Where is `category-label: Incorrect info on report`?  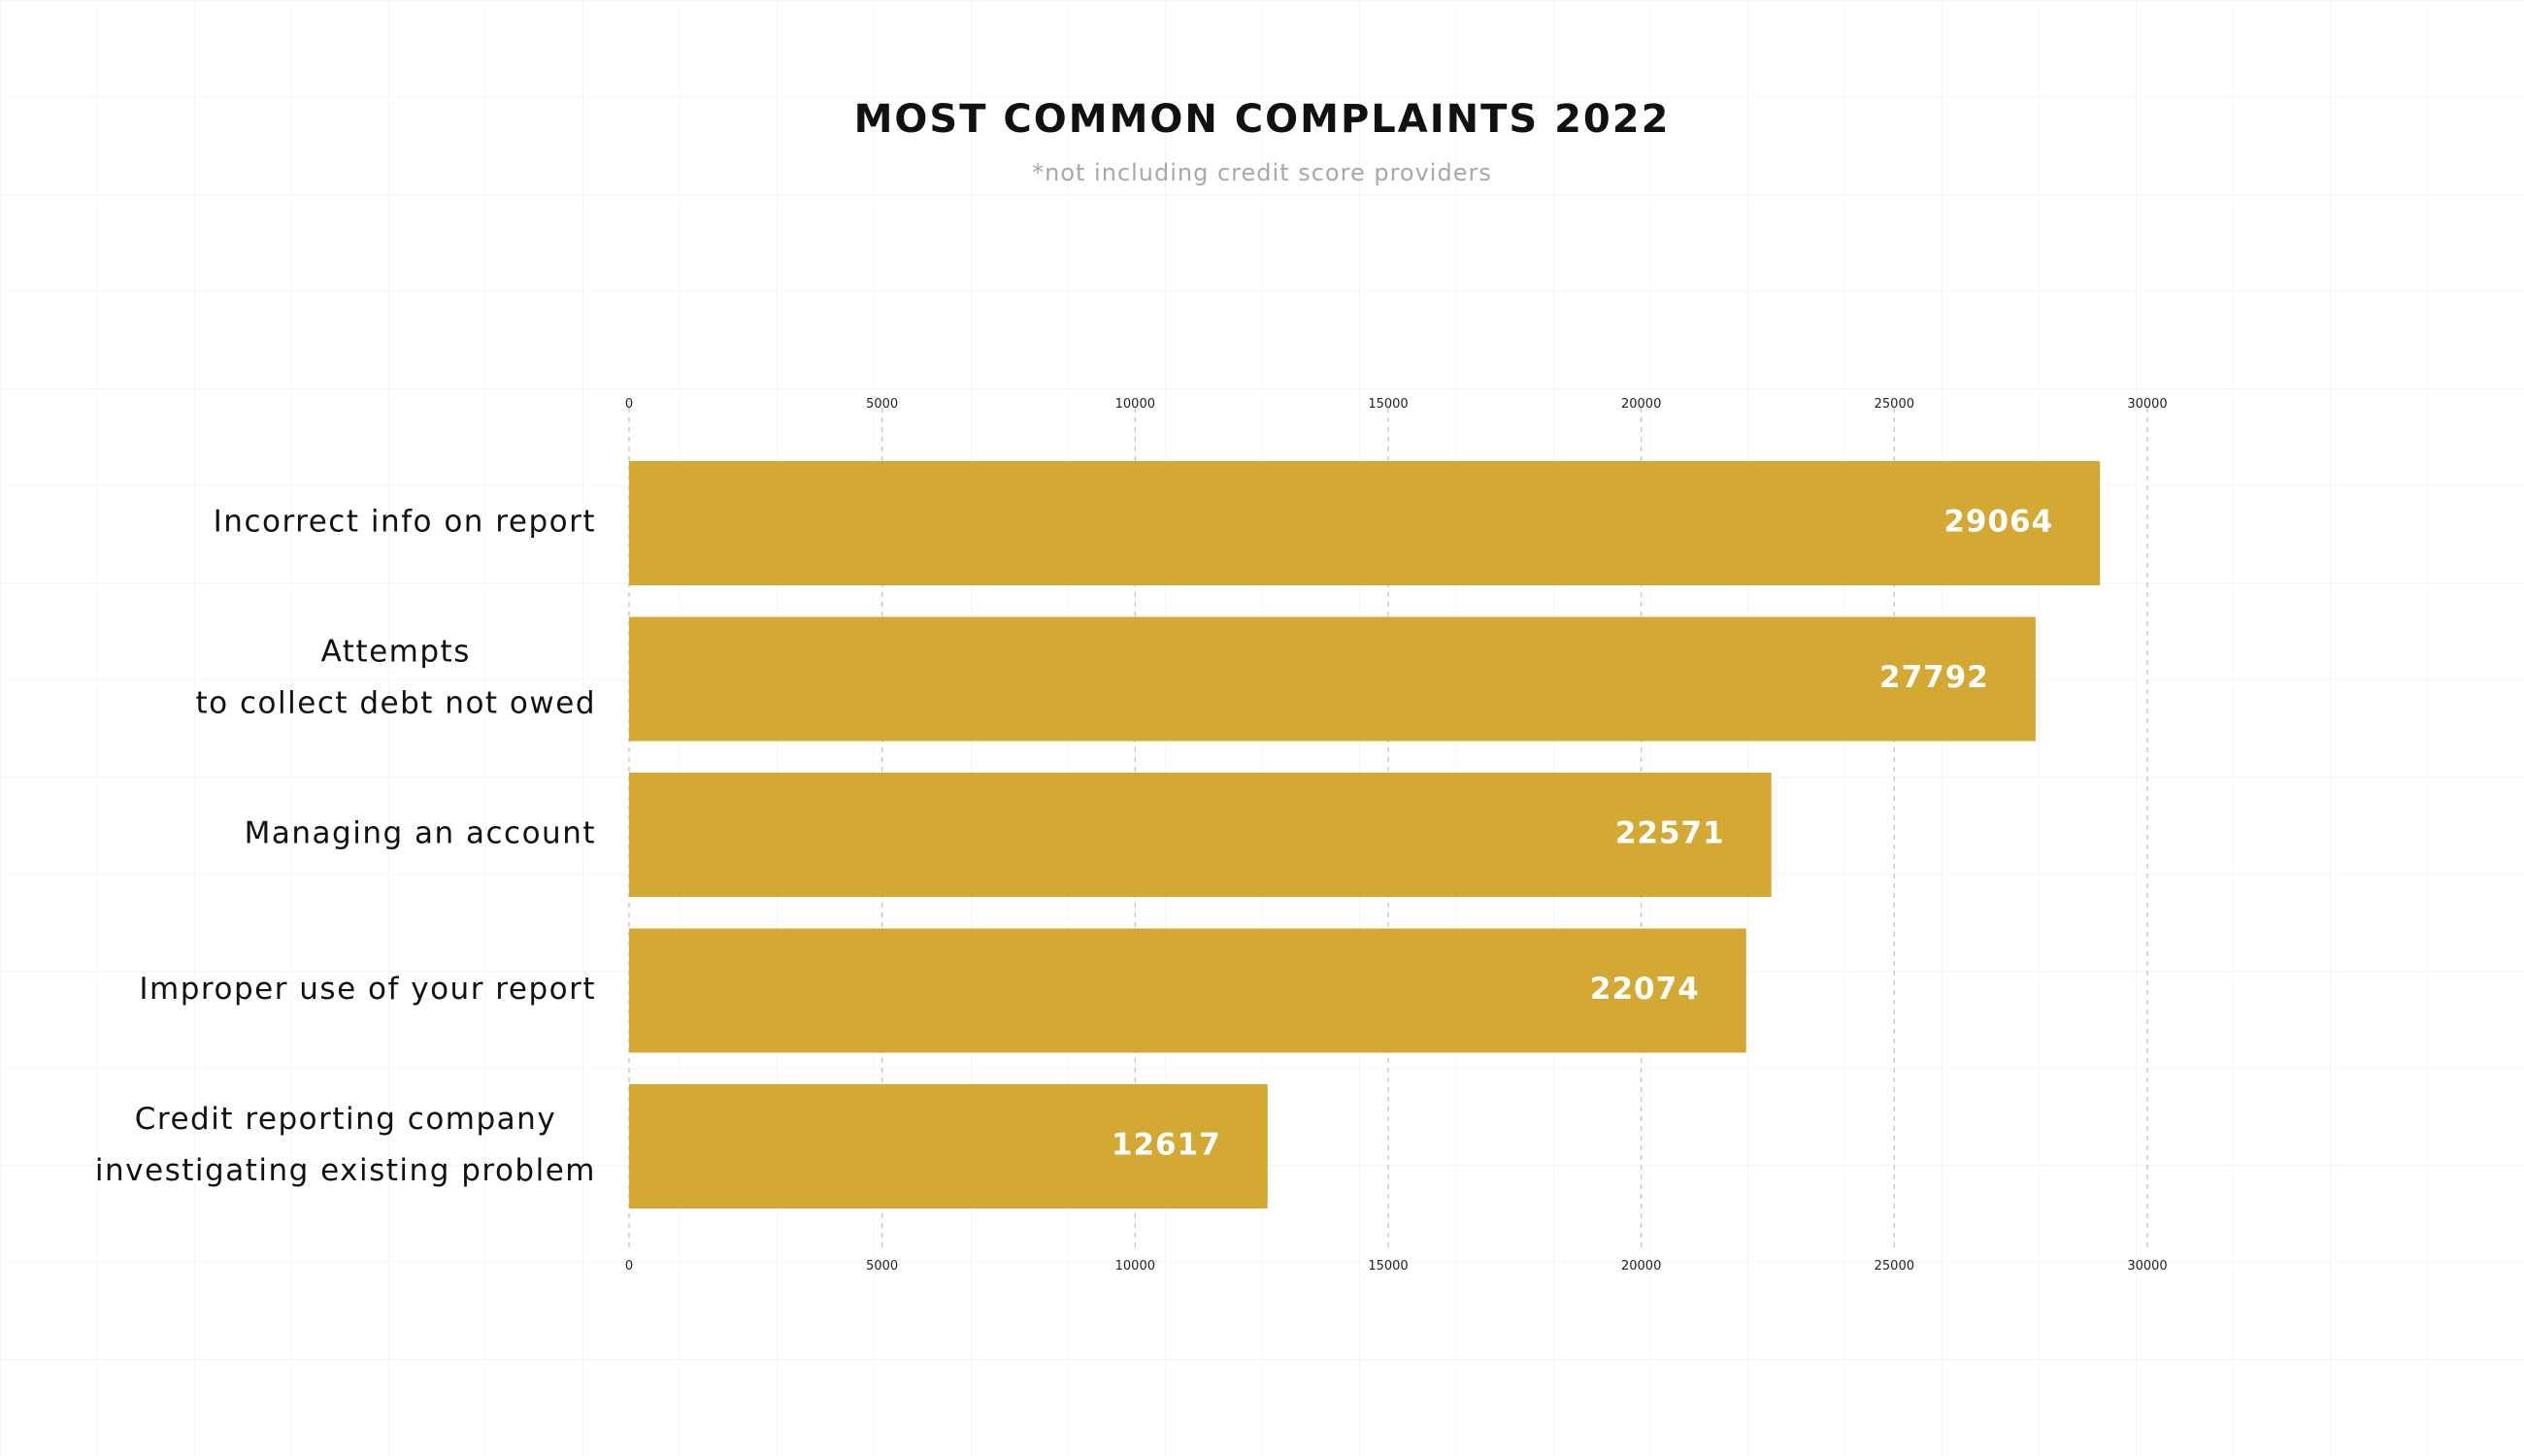
category-label: Incorrect info on report is located at coordinates (405, 522).